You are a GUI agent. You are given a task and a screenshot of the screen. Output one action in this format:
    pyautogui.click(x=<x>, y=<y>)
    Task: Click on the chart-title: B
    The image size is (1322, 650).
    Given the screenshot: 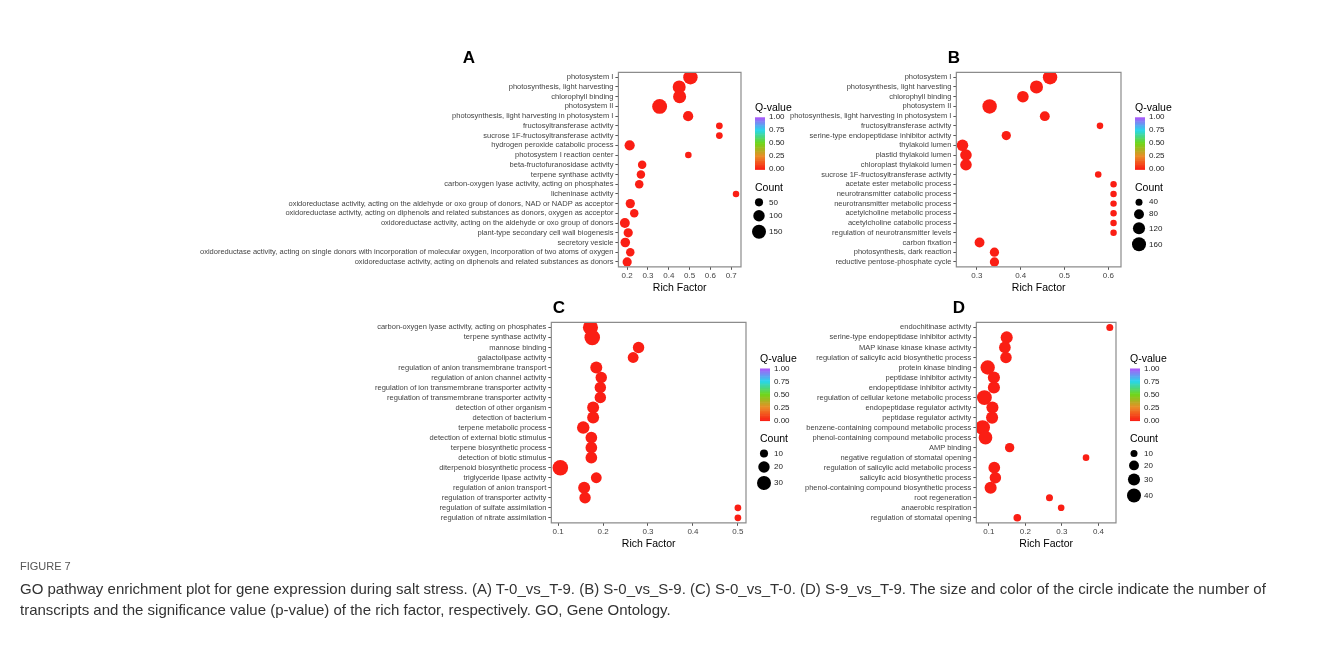 What is the action you would take?
    pyautogui.click(x=954, y=57)
    